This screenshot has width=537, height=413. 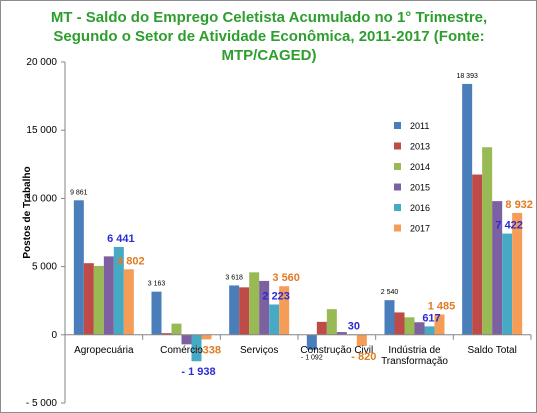 I want to click on data-label: - 1 092, so click(x=312, y=358).